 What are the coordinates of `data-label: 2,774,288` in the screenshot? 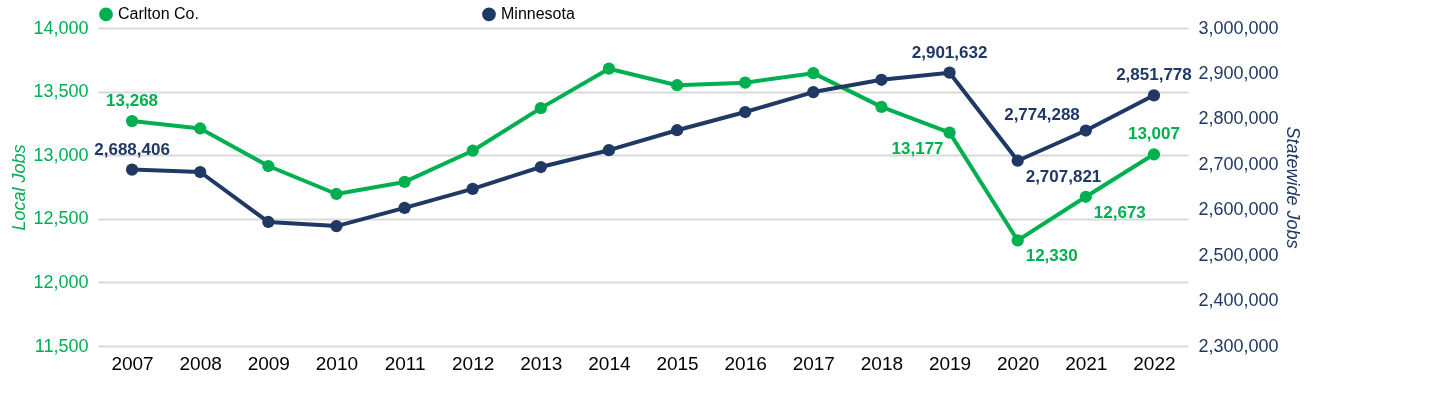 It's located at (1042, 114).